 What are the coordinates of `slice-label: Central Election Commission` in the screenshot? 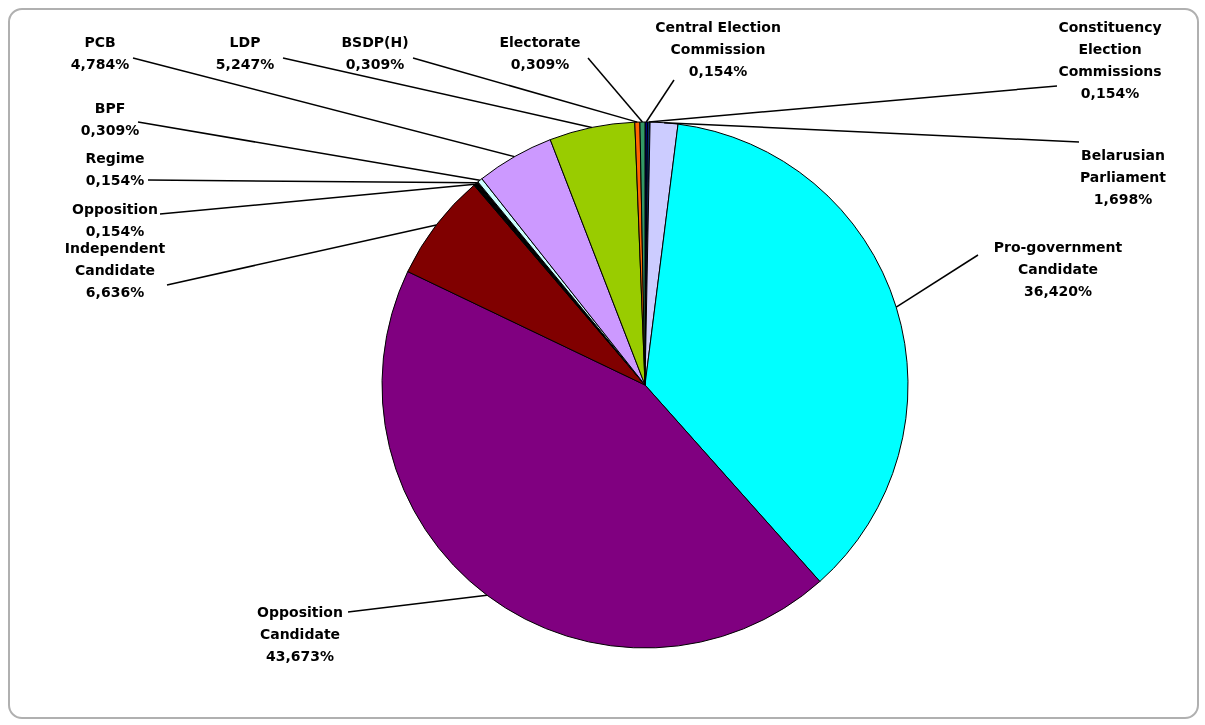 It's located at (718, 38).